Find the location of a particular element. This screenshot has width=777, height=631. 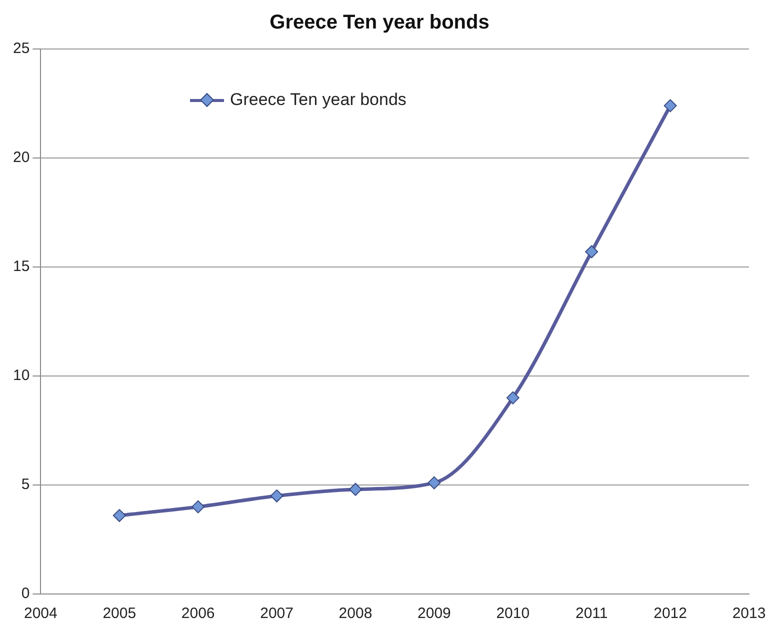

y-tick-label: 20 is located at coordinates (21, 157).